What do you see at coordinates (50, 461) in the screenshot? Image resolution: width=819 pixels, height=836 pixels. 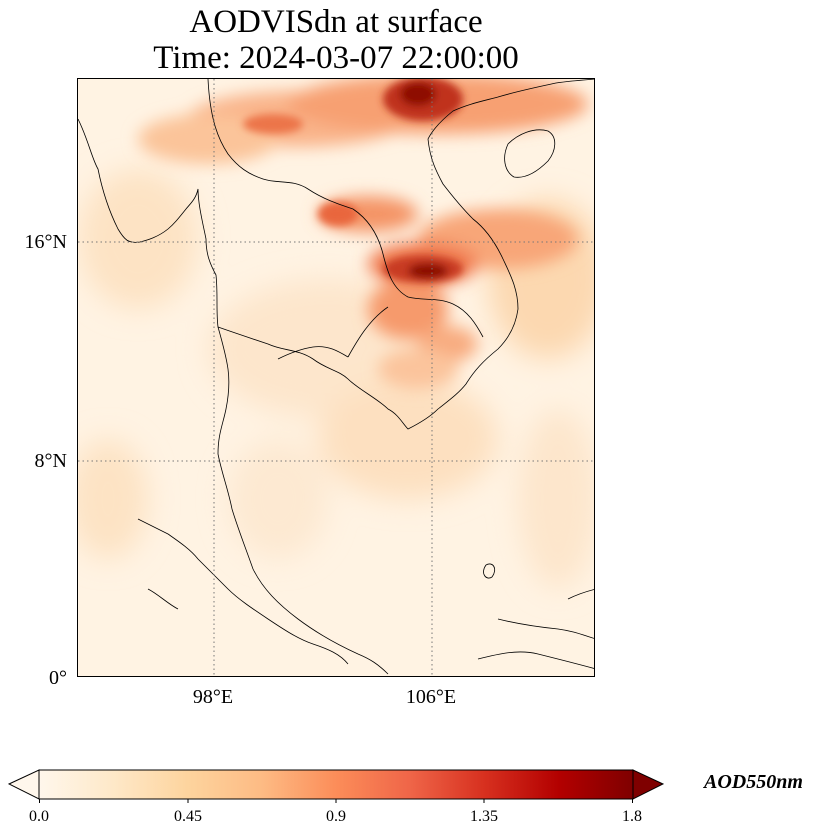 I see `lat-label-8n: 8°N` at bounding box center [50, 461].